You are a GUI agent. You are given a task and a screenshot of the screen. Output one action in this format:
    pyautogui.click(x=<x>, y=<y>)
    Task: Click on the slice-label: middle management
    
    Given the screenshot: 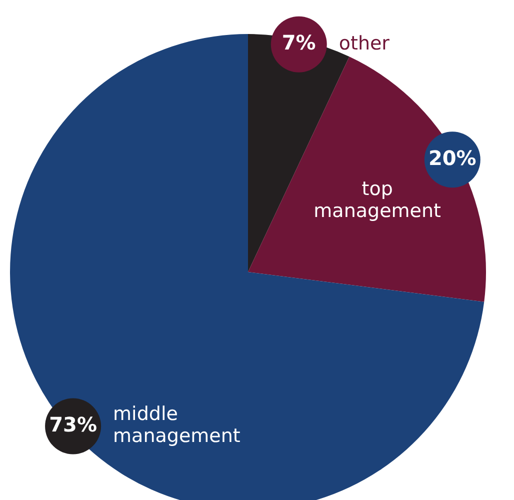 What is the action you would take?
    pyautogui.click(x=176, y=425)
    